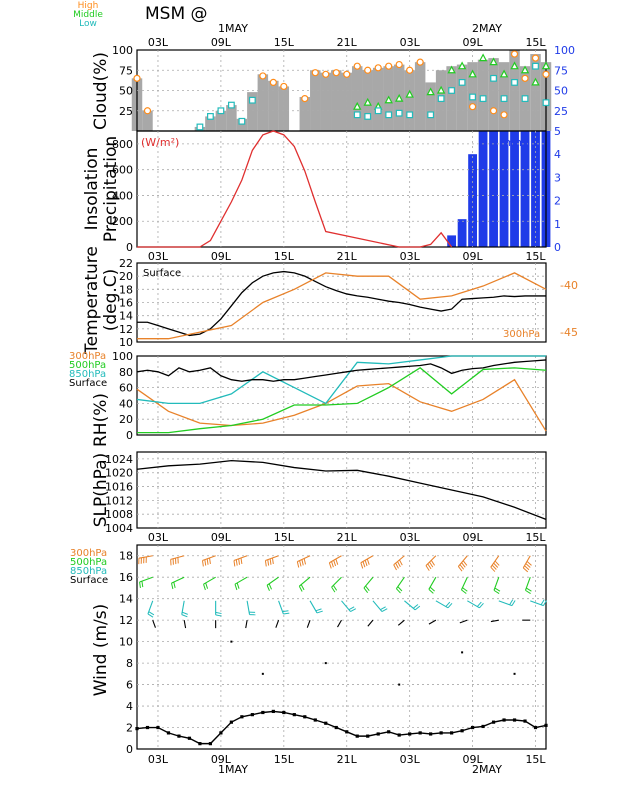  I want to click on insolation-ytick-label: 400, so click(122, 195).